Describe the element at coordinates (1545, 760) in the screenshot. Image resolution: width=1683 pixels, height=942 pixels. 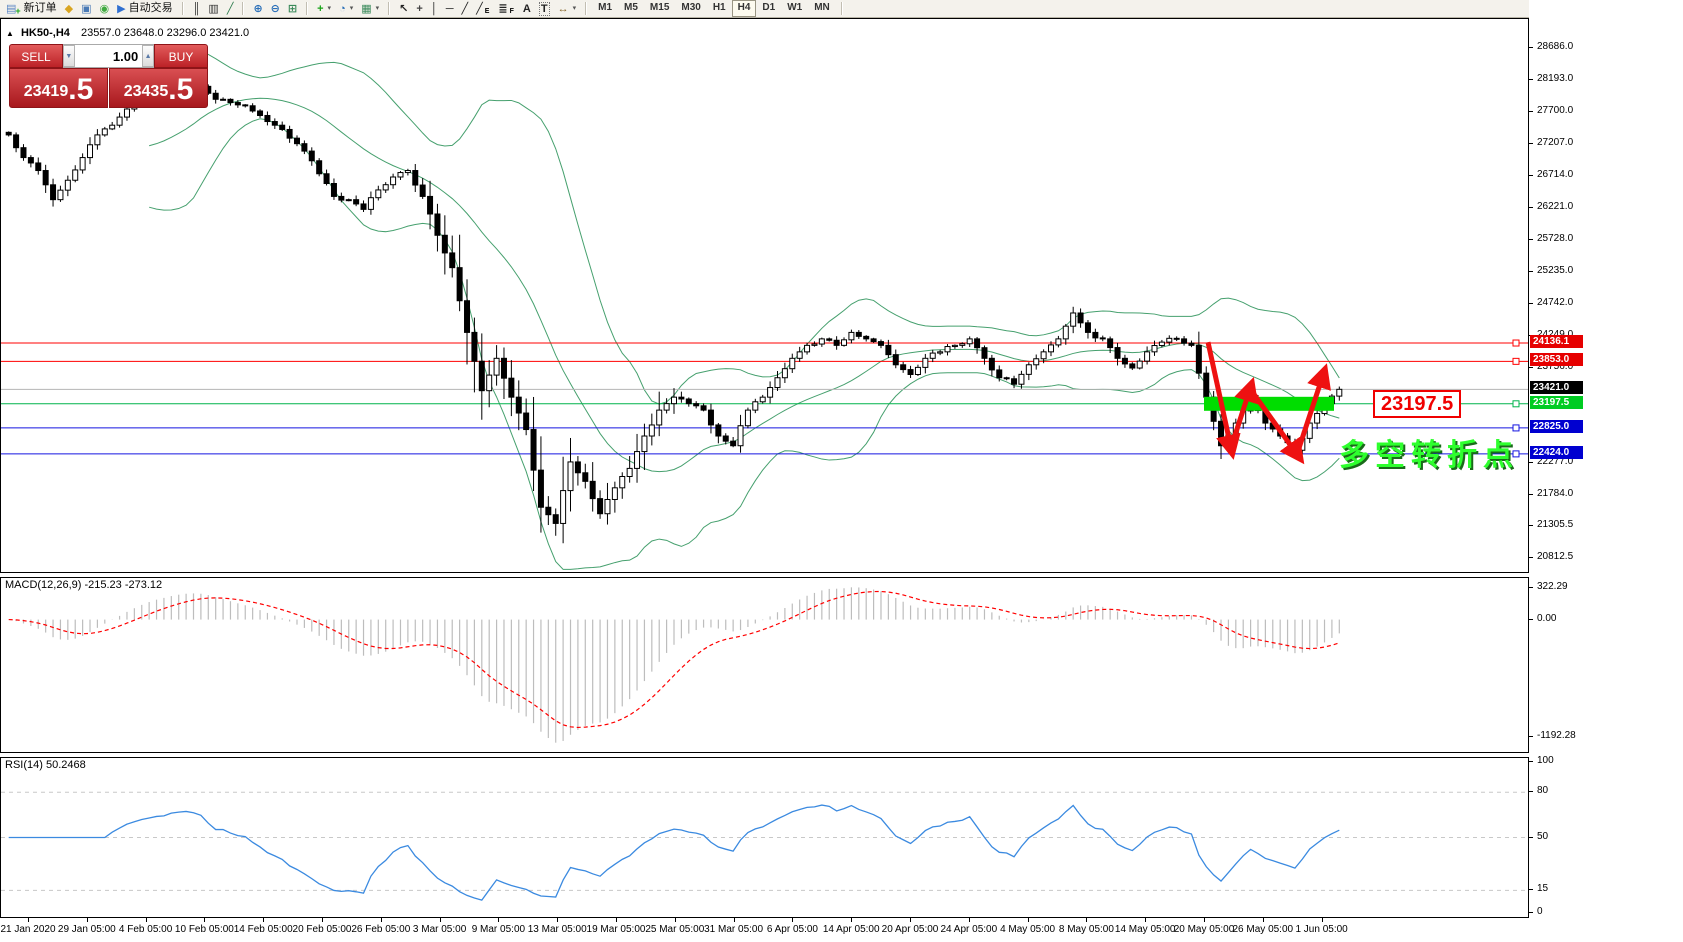
I see `rsi-tick-label: 100` at that location.